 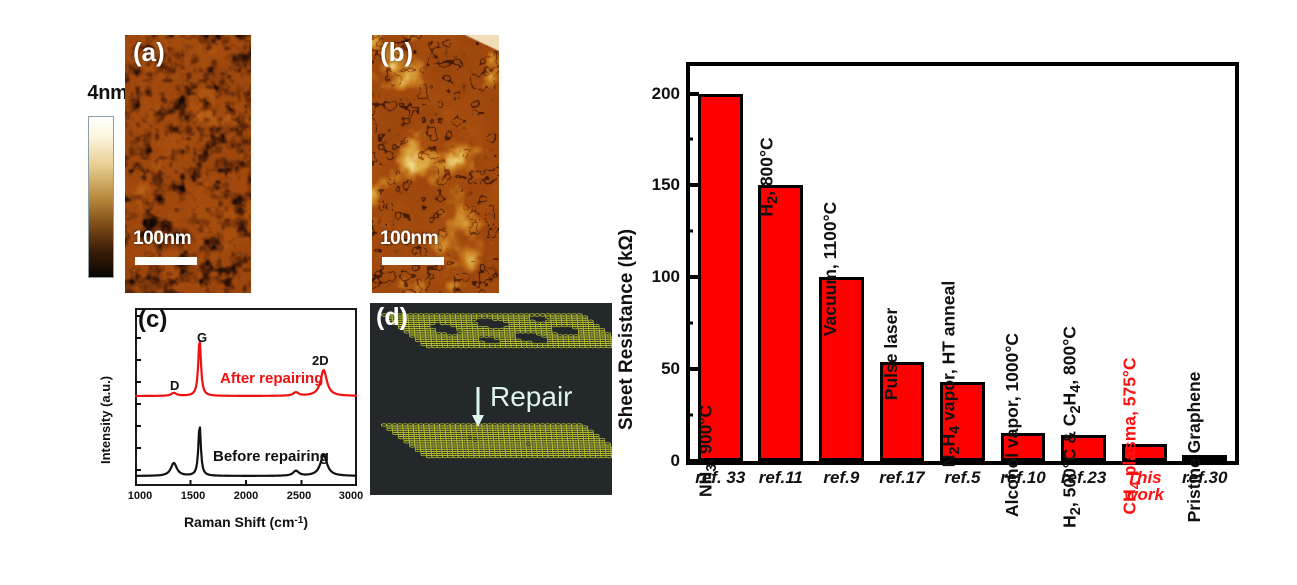 I want to click on raman-y-axis-label: Intensity (a.u.), so click(x=105, y=419).